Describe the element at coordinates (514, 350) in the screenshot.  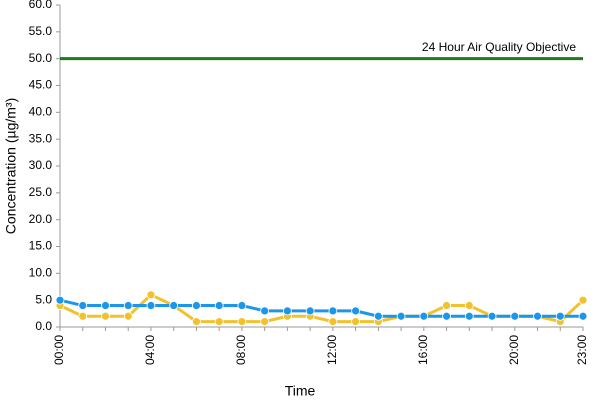
I see `x-tick-label: 20:00` at that location.